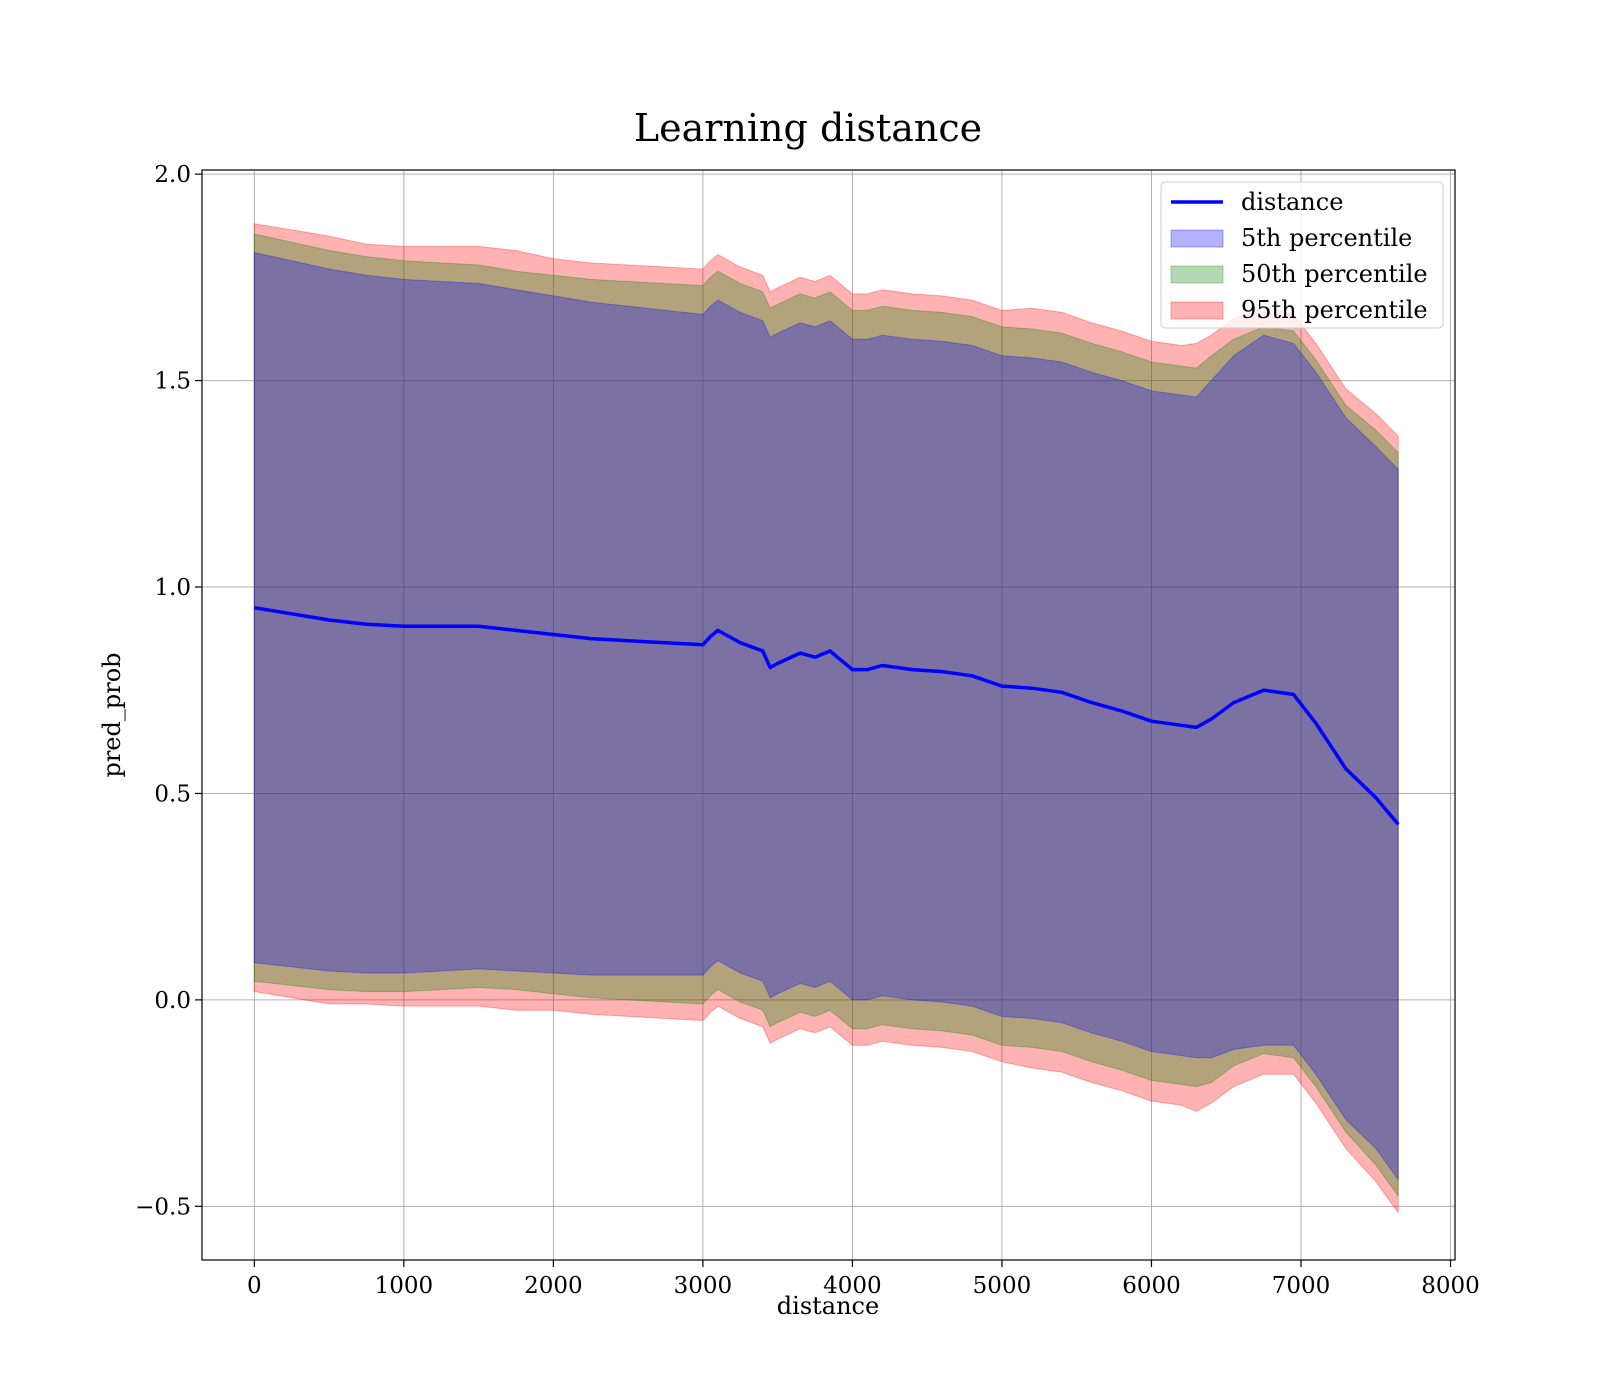 This screenshot has height=1400, width=1600. Describe the element at coordinates (1151, 1286) in the screenshot. I see `x-tick-label: 6000` at that location.